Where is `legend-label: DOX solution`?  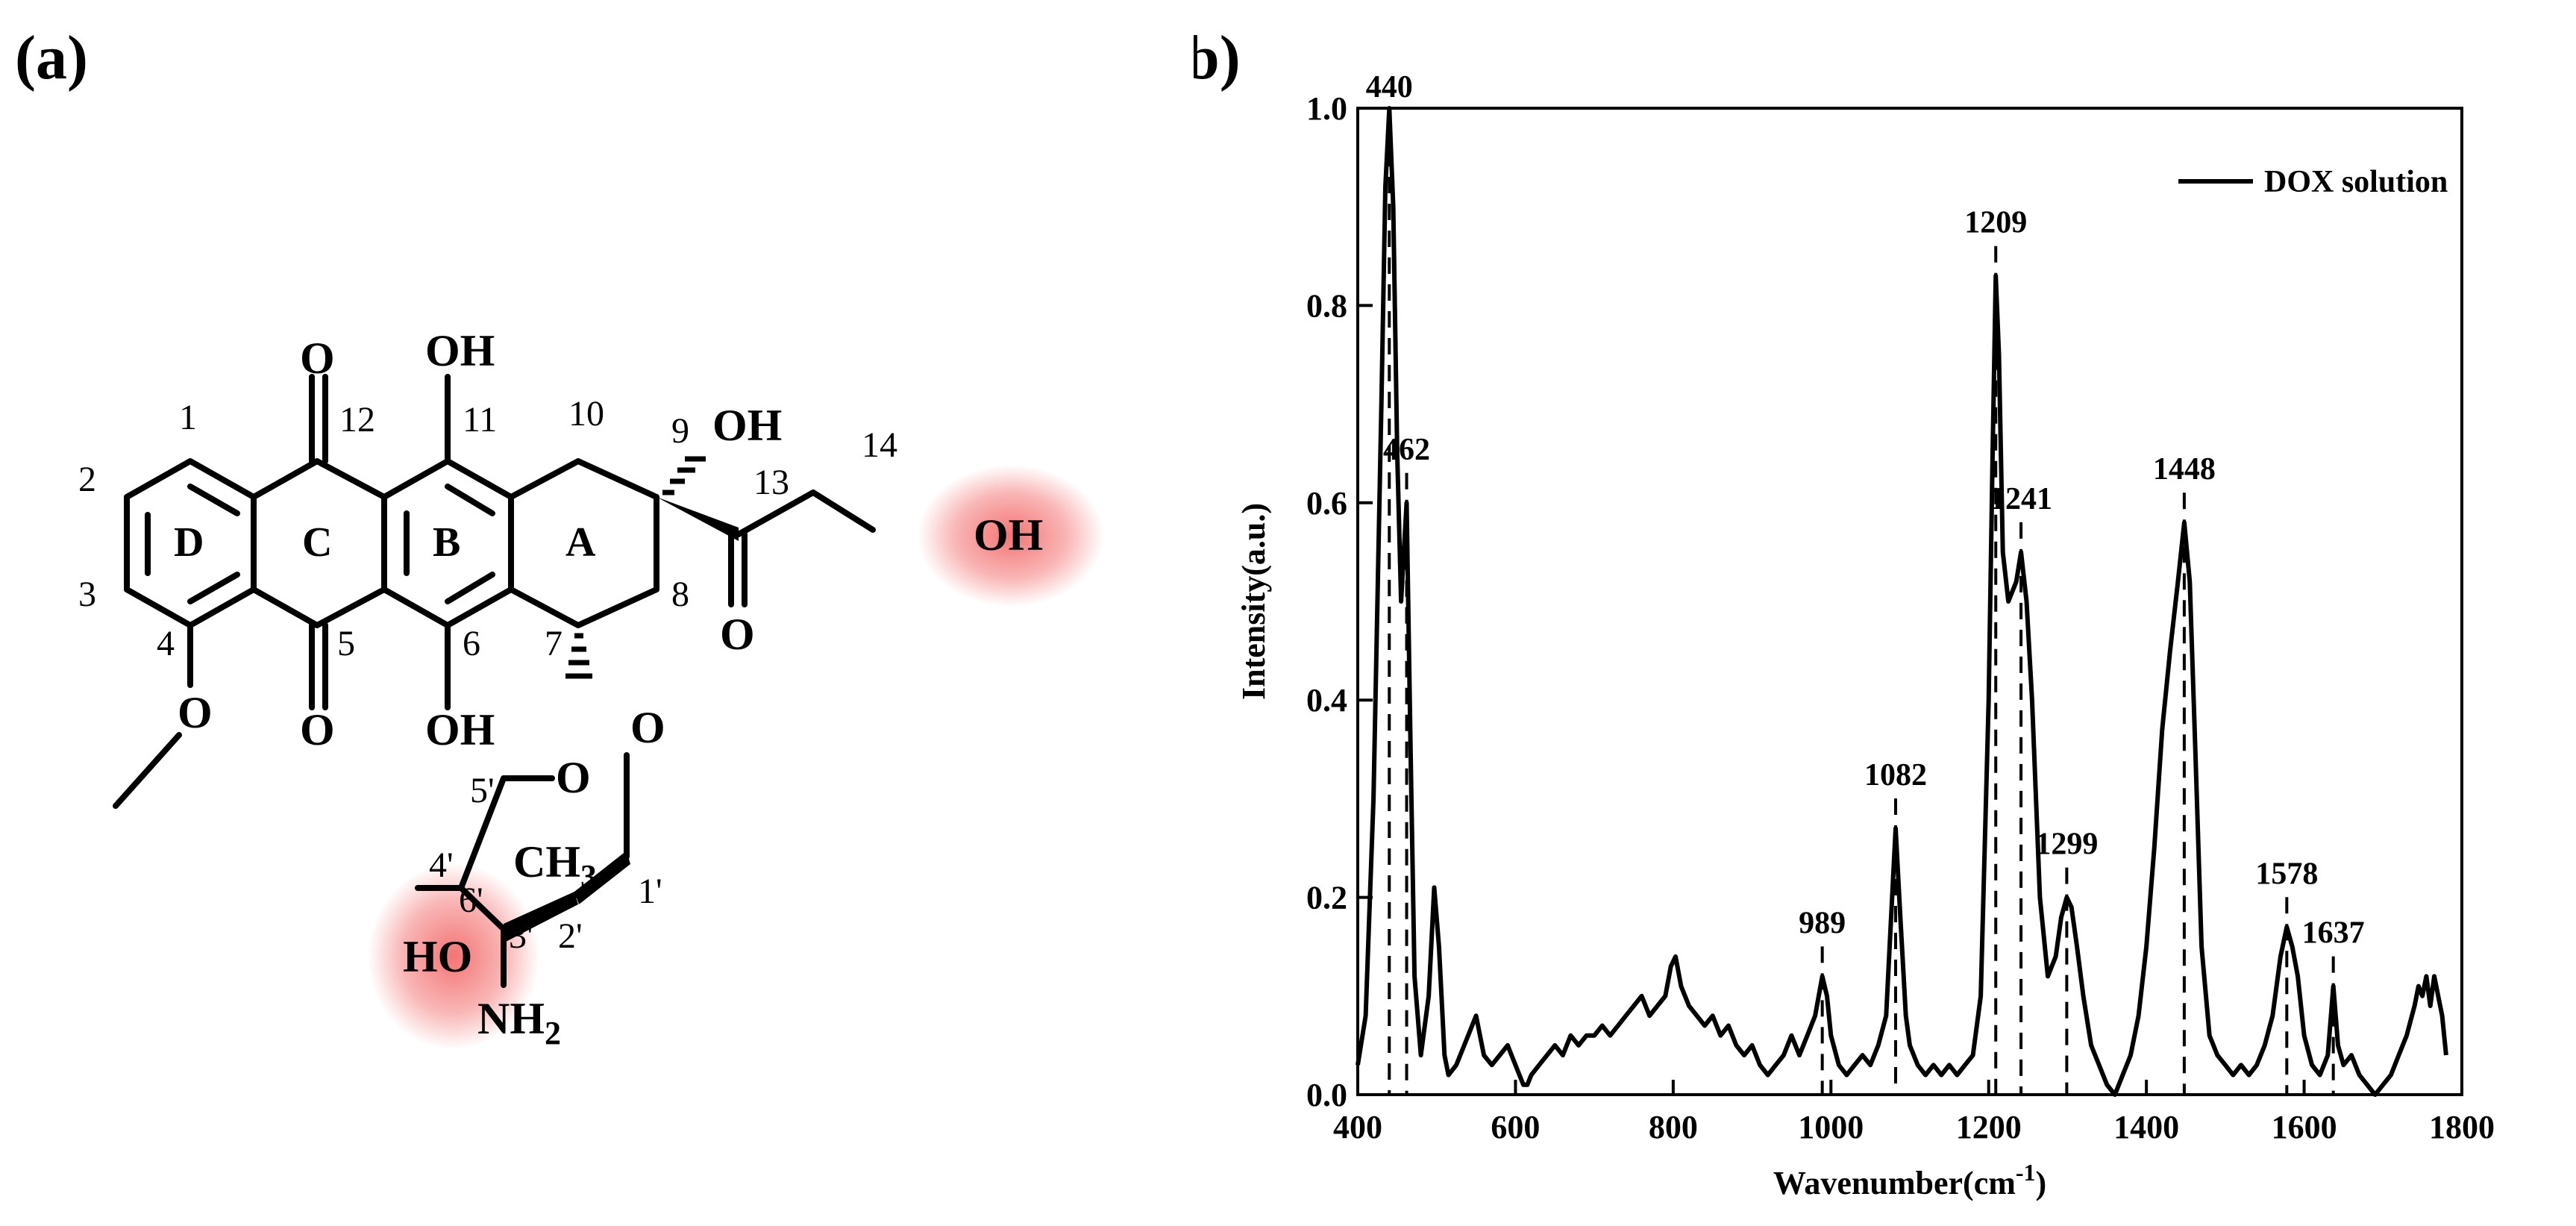
legend-label: DOX solution is located at coordinates (2356, 182).